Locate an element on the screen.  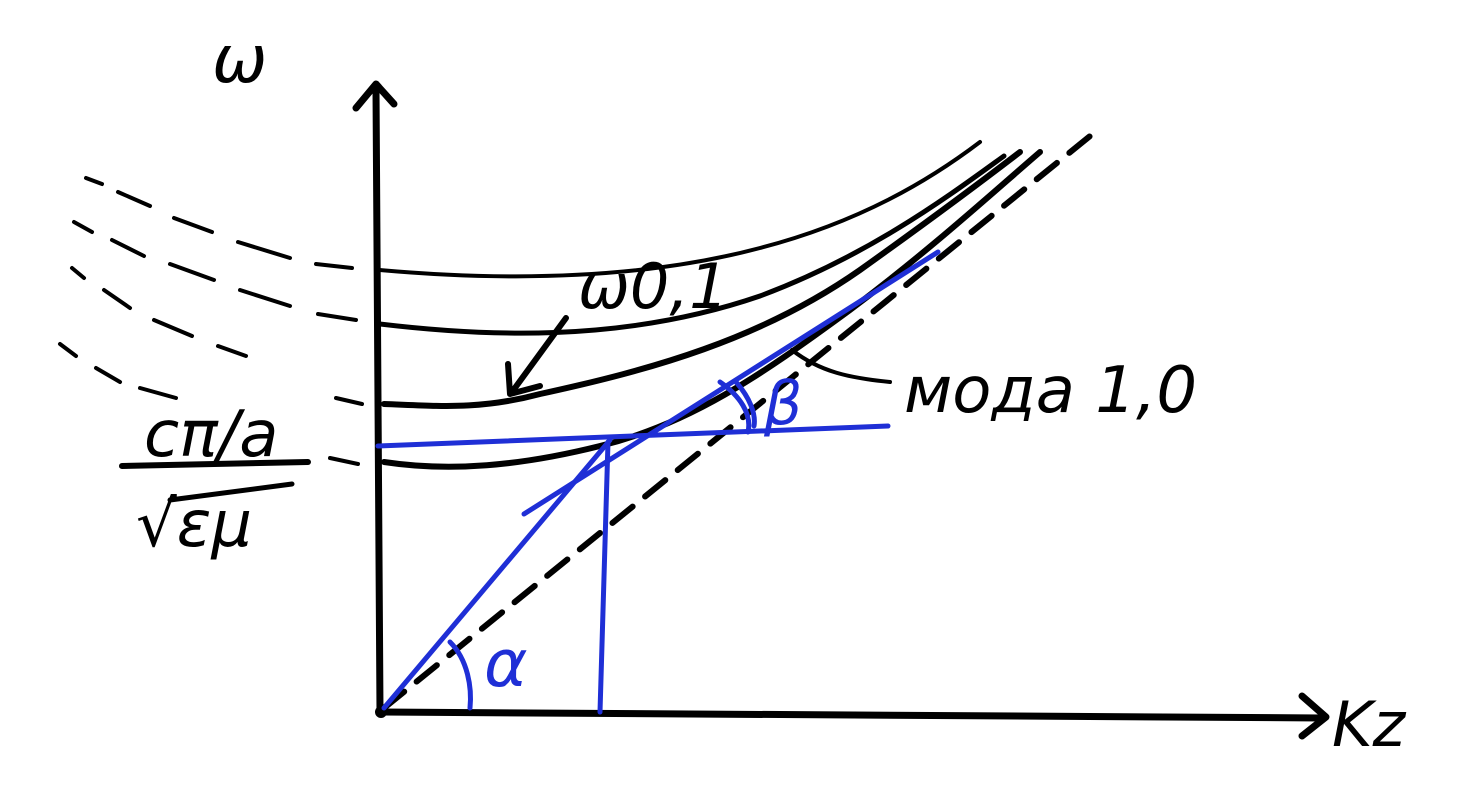
angle-beta-arc-inner is located at coordinates (745, 404).